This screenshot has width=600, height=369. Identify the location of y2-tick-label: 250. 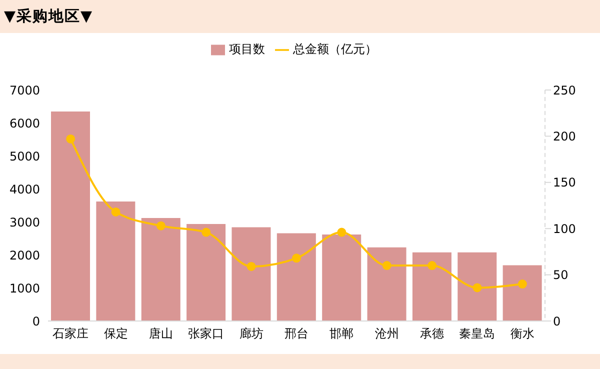
(564, 90).